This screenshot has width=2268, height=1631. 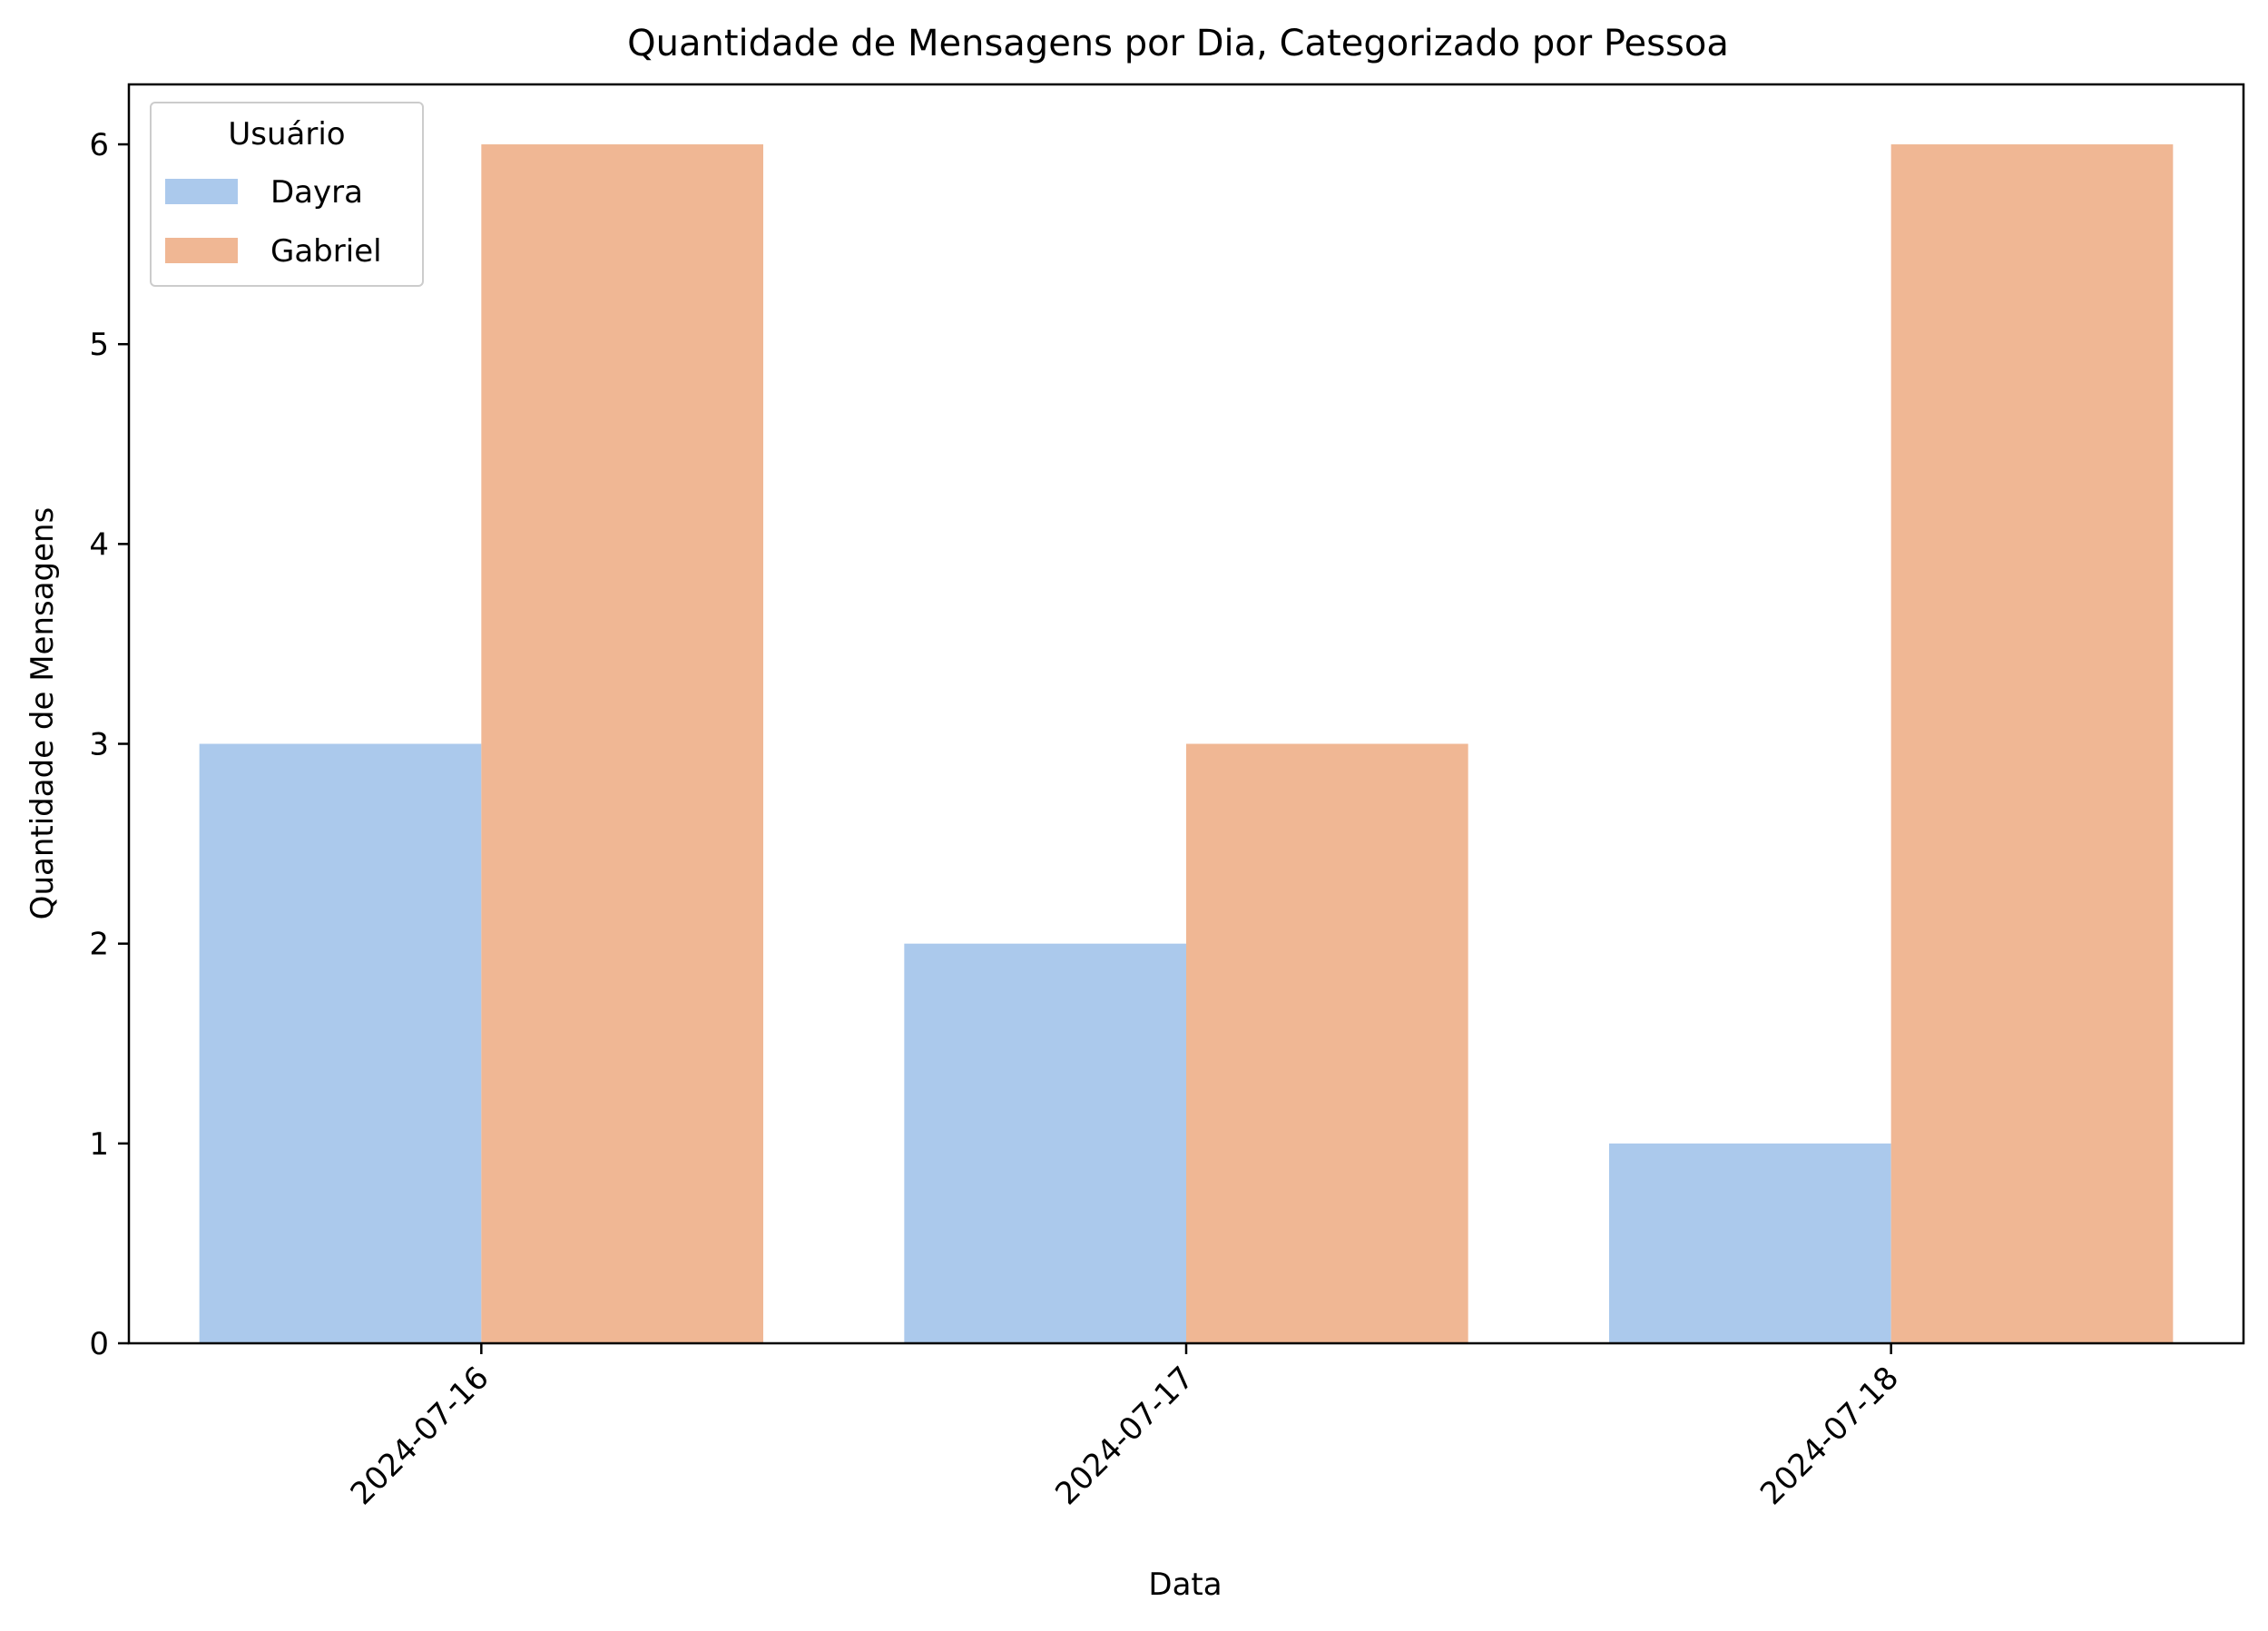 I want to click on y-tick-label: 6, so click(x=99, y=145).